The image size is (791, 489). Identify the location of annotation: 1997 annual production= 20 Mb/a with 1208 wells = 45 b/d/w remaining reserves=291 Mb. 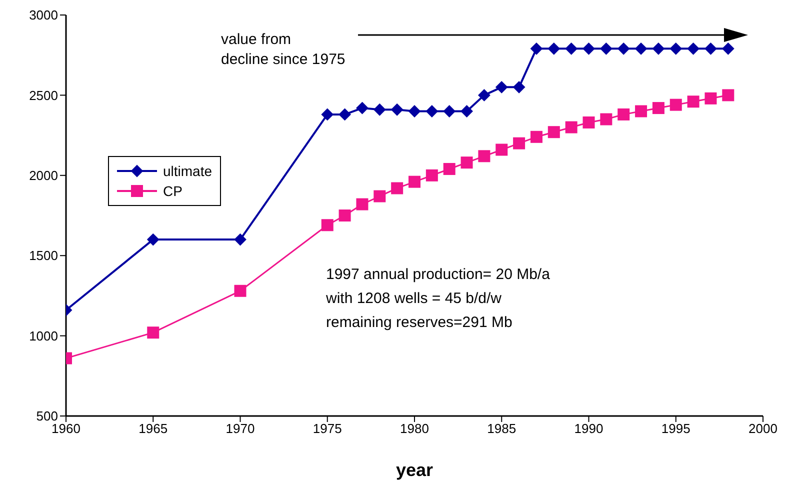
(438, 299).